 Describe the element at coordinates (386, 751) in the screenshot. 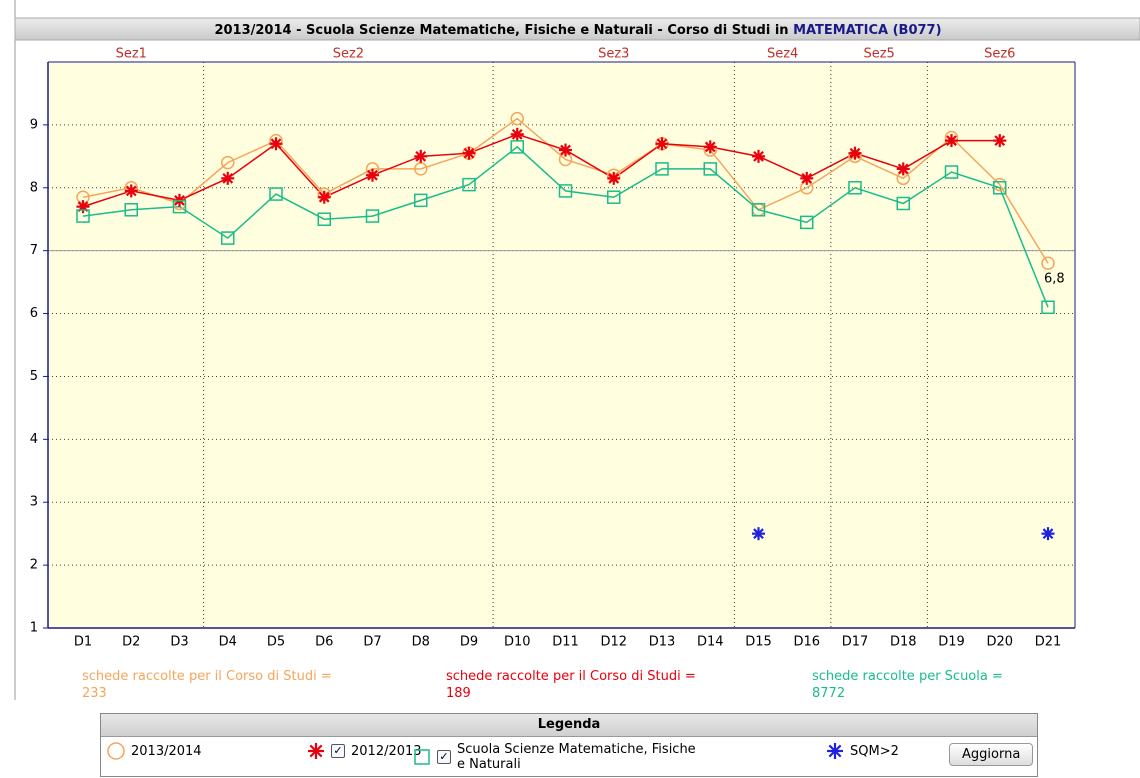

I see `legend-label: 2012/2013` at that location.